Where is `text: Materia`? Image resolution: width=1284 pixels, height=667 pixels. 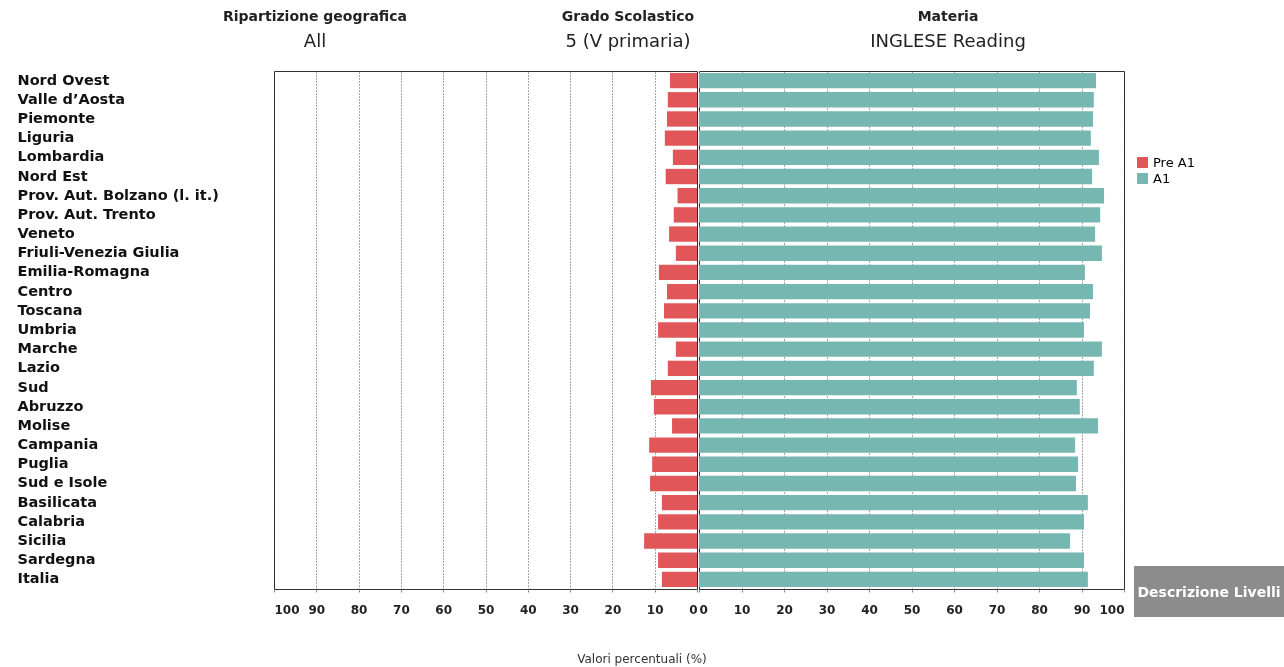
text: Materia is located at coordinates (948, 16).